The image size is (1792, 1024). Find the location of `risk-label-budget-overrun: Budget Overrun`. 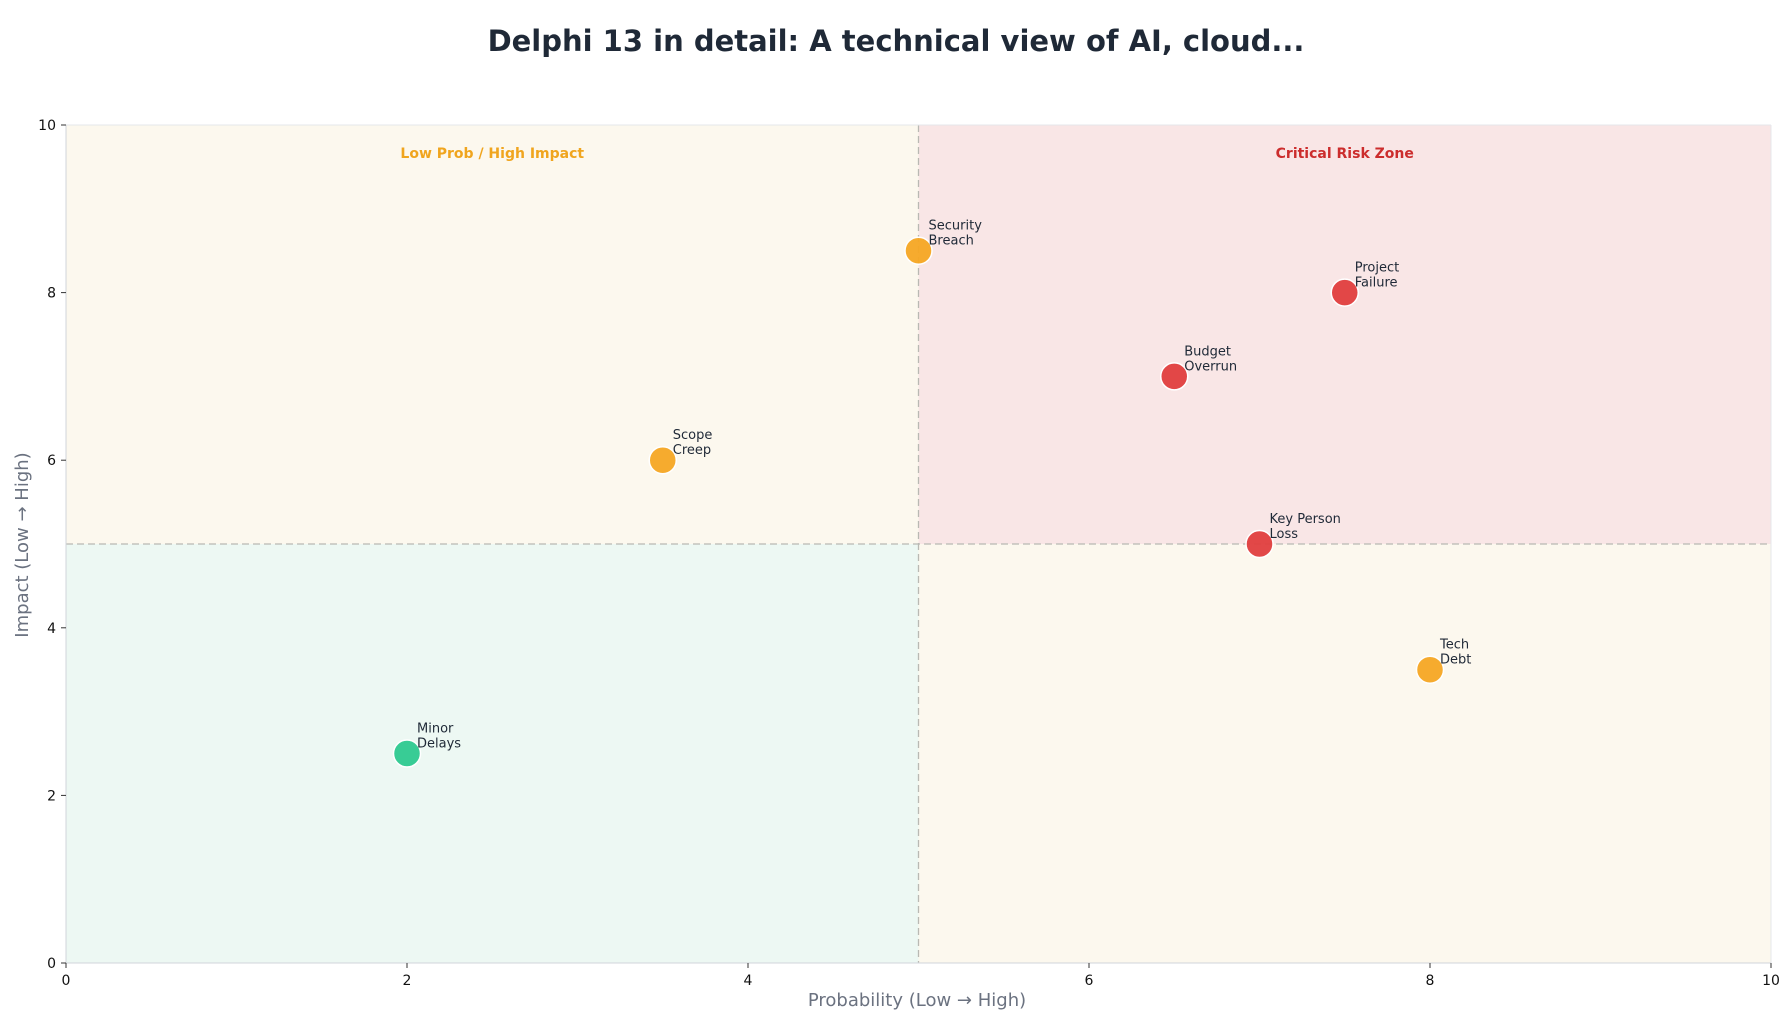

risk-label-budget-overrun: Budget Overrun is located at coordinates (1210, 359).